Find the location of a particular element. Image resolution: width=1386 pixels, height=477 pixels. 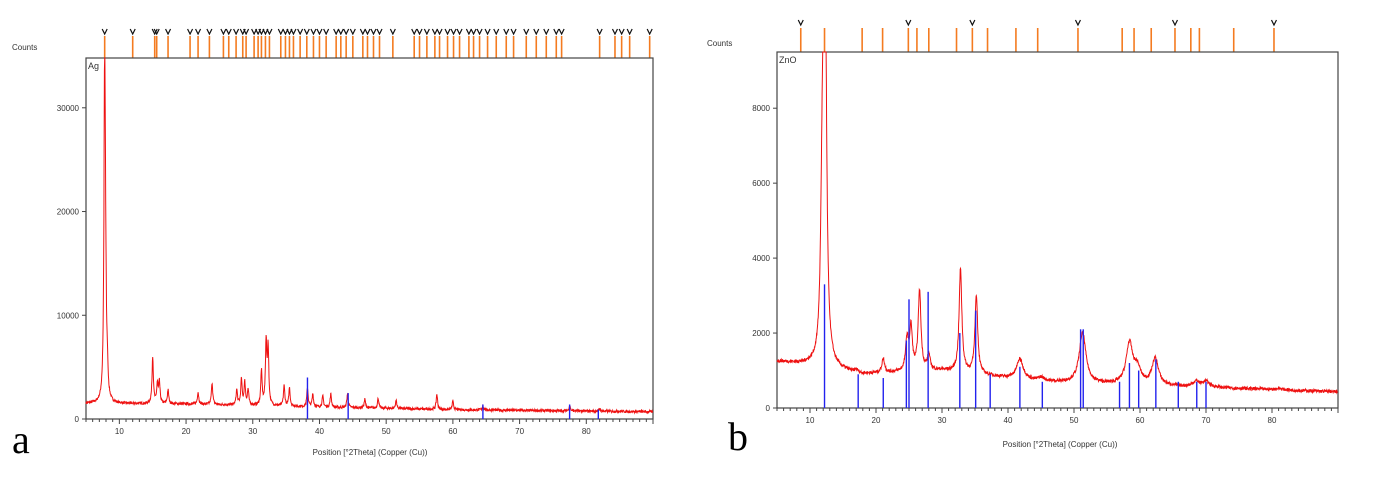

sample-label: Ag is located at coordinates (93, 66).